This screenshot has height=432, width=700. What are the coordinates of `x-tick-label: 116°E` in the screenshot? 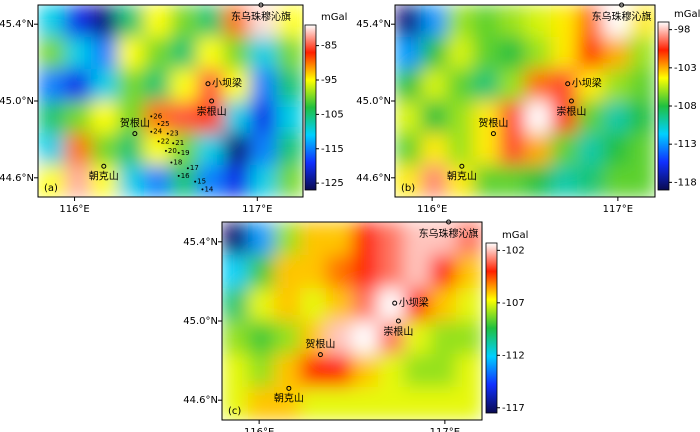 It's located at (259, 429).